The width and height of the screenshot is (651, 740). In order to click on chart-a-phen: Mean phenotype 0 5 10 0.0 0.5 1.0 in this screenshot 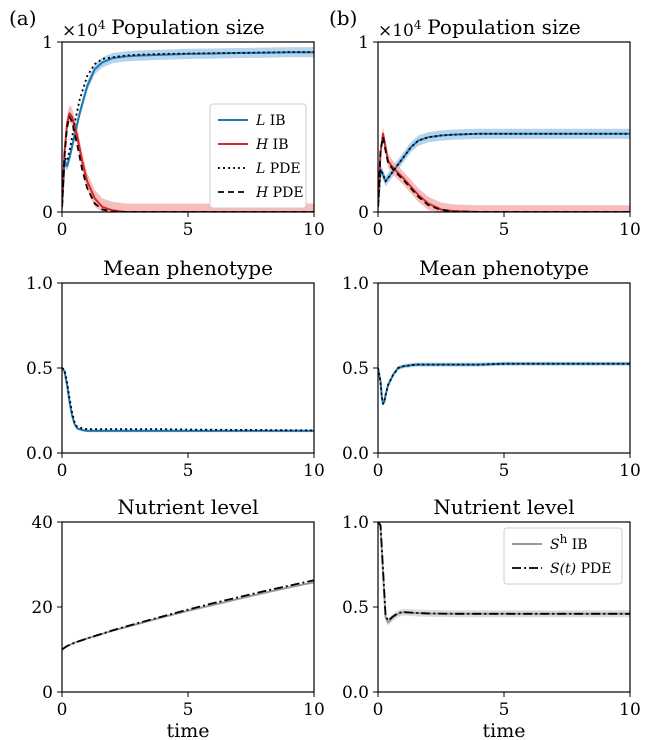, I will do `click(175, 368)`.